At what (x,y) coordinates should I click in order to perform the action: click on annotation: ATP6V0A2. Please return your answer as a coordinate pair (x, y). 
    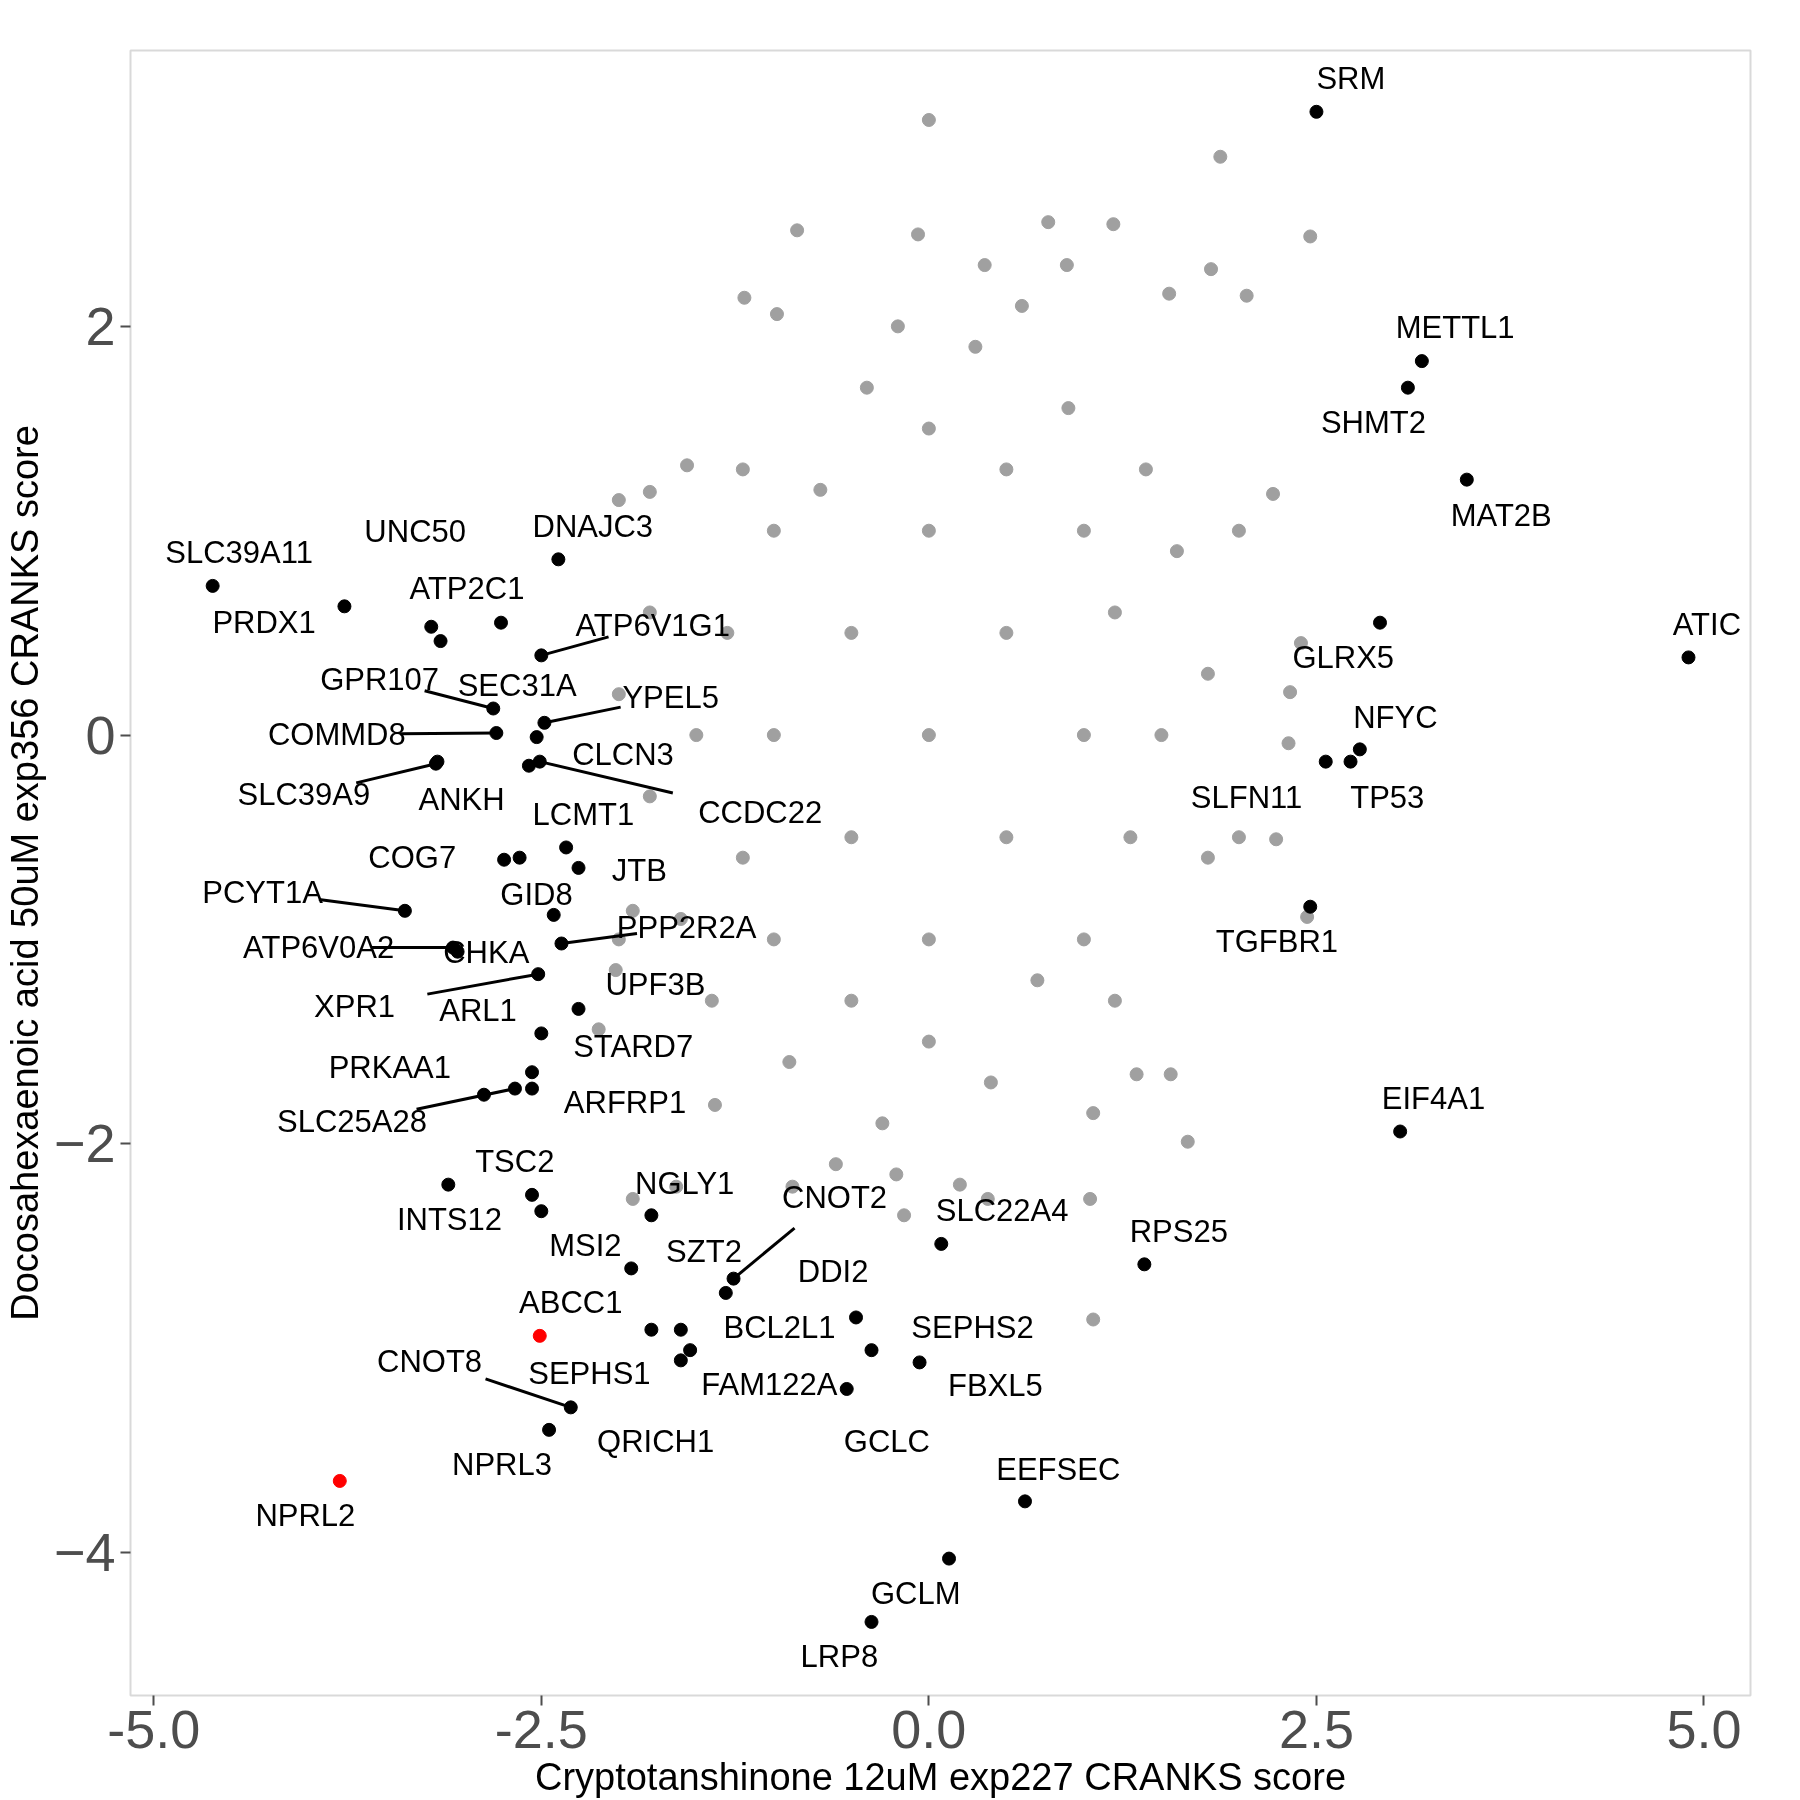
    Looking at the image, I should click on (319, 948).